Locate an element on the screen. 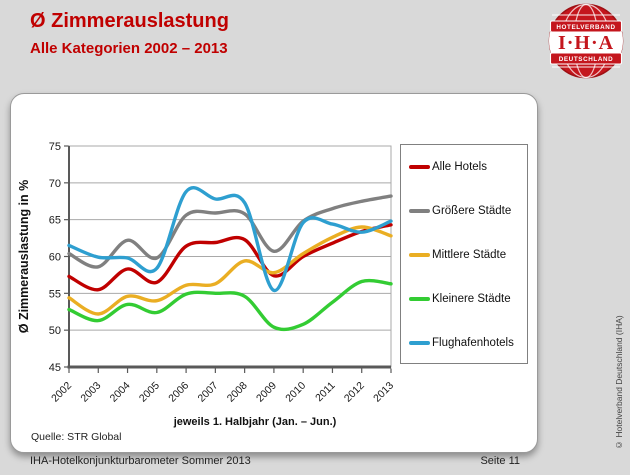 This screenshot has width=630, height=475. document-title: IHA-Hotelkonjunkturbarometer Sommer 2013 is located at coordinates (140, 461).